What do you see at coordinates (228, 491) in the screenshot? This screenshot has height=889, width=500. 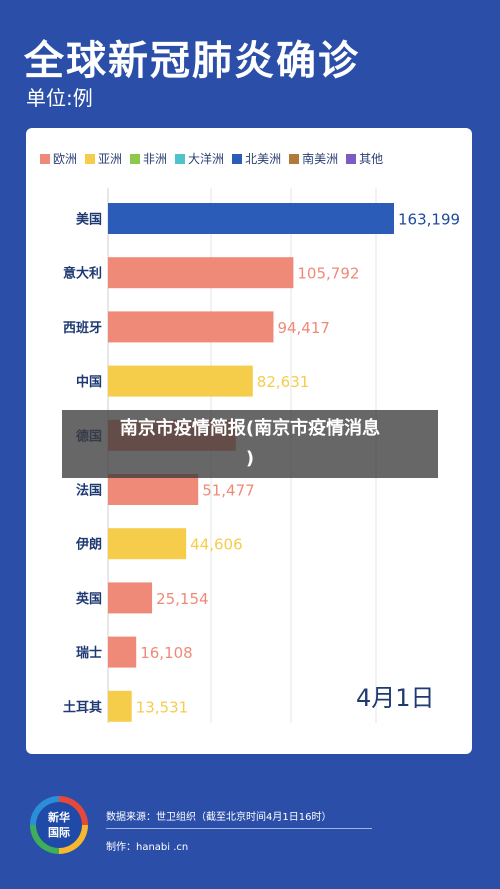 I see `value-label: 51,477` at bounding box center [228, 491].